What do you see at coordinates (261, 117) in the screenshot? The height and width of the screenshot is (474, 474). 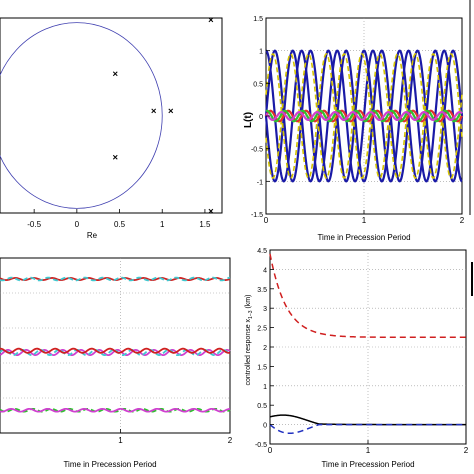 I see `L-ytick-3: 0` at bounding box center [261, 117].